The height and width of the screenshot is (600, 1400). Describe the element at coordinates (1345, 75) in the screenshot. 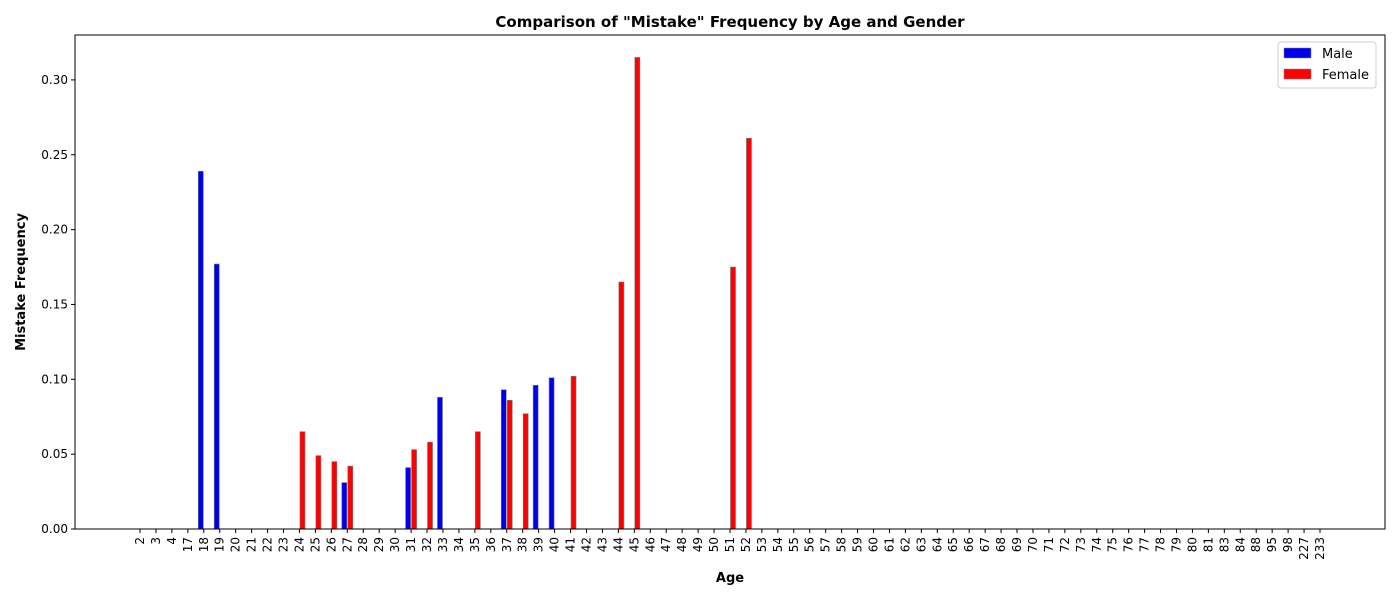

I see `legend-label-female: Female` at that location.